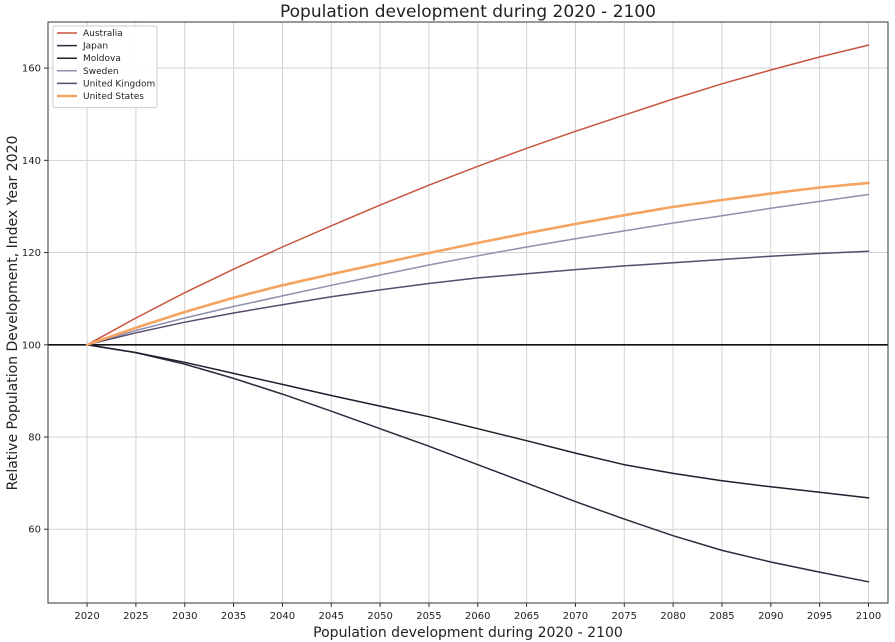 This screenshot has height=642, width=895. Describe the element at coordinates (624, 616) in the screenshot. I see `x-tick-label: 2075` at that location.